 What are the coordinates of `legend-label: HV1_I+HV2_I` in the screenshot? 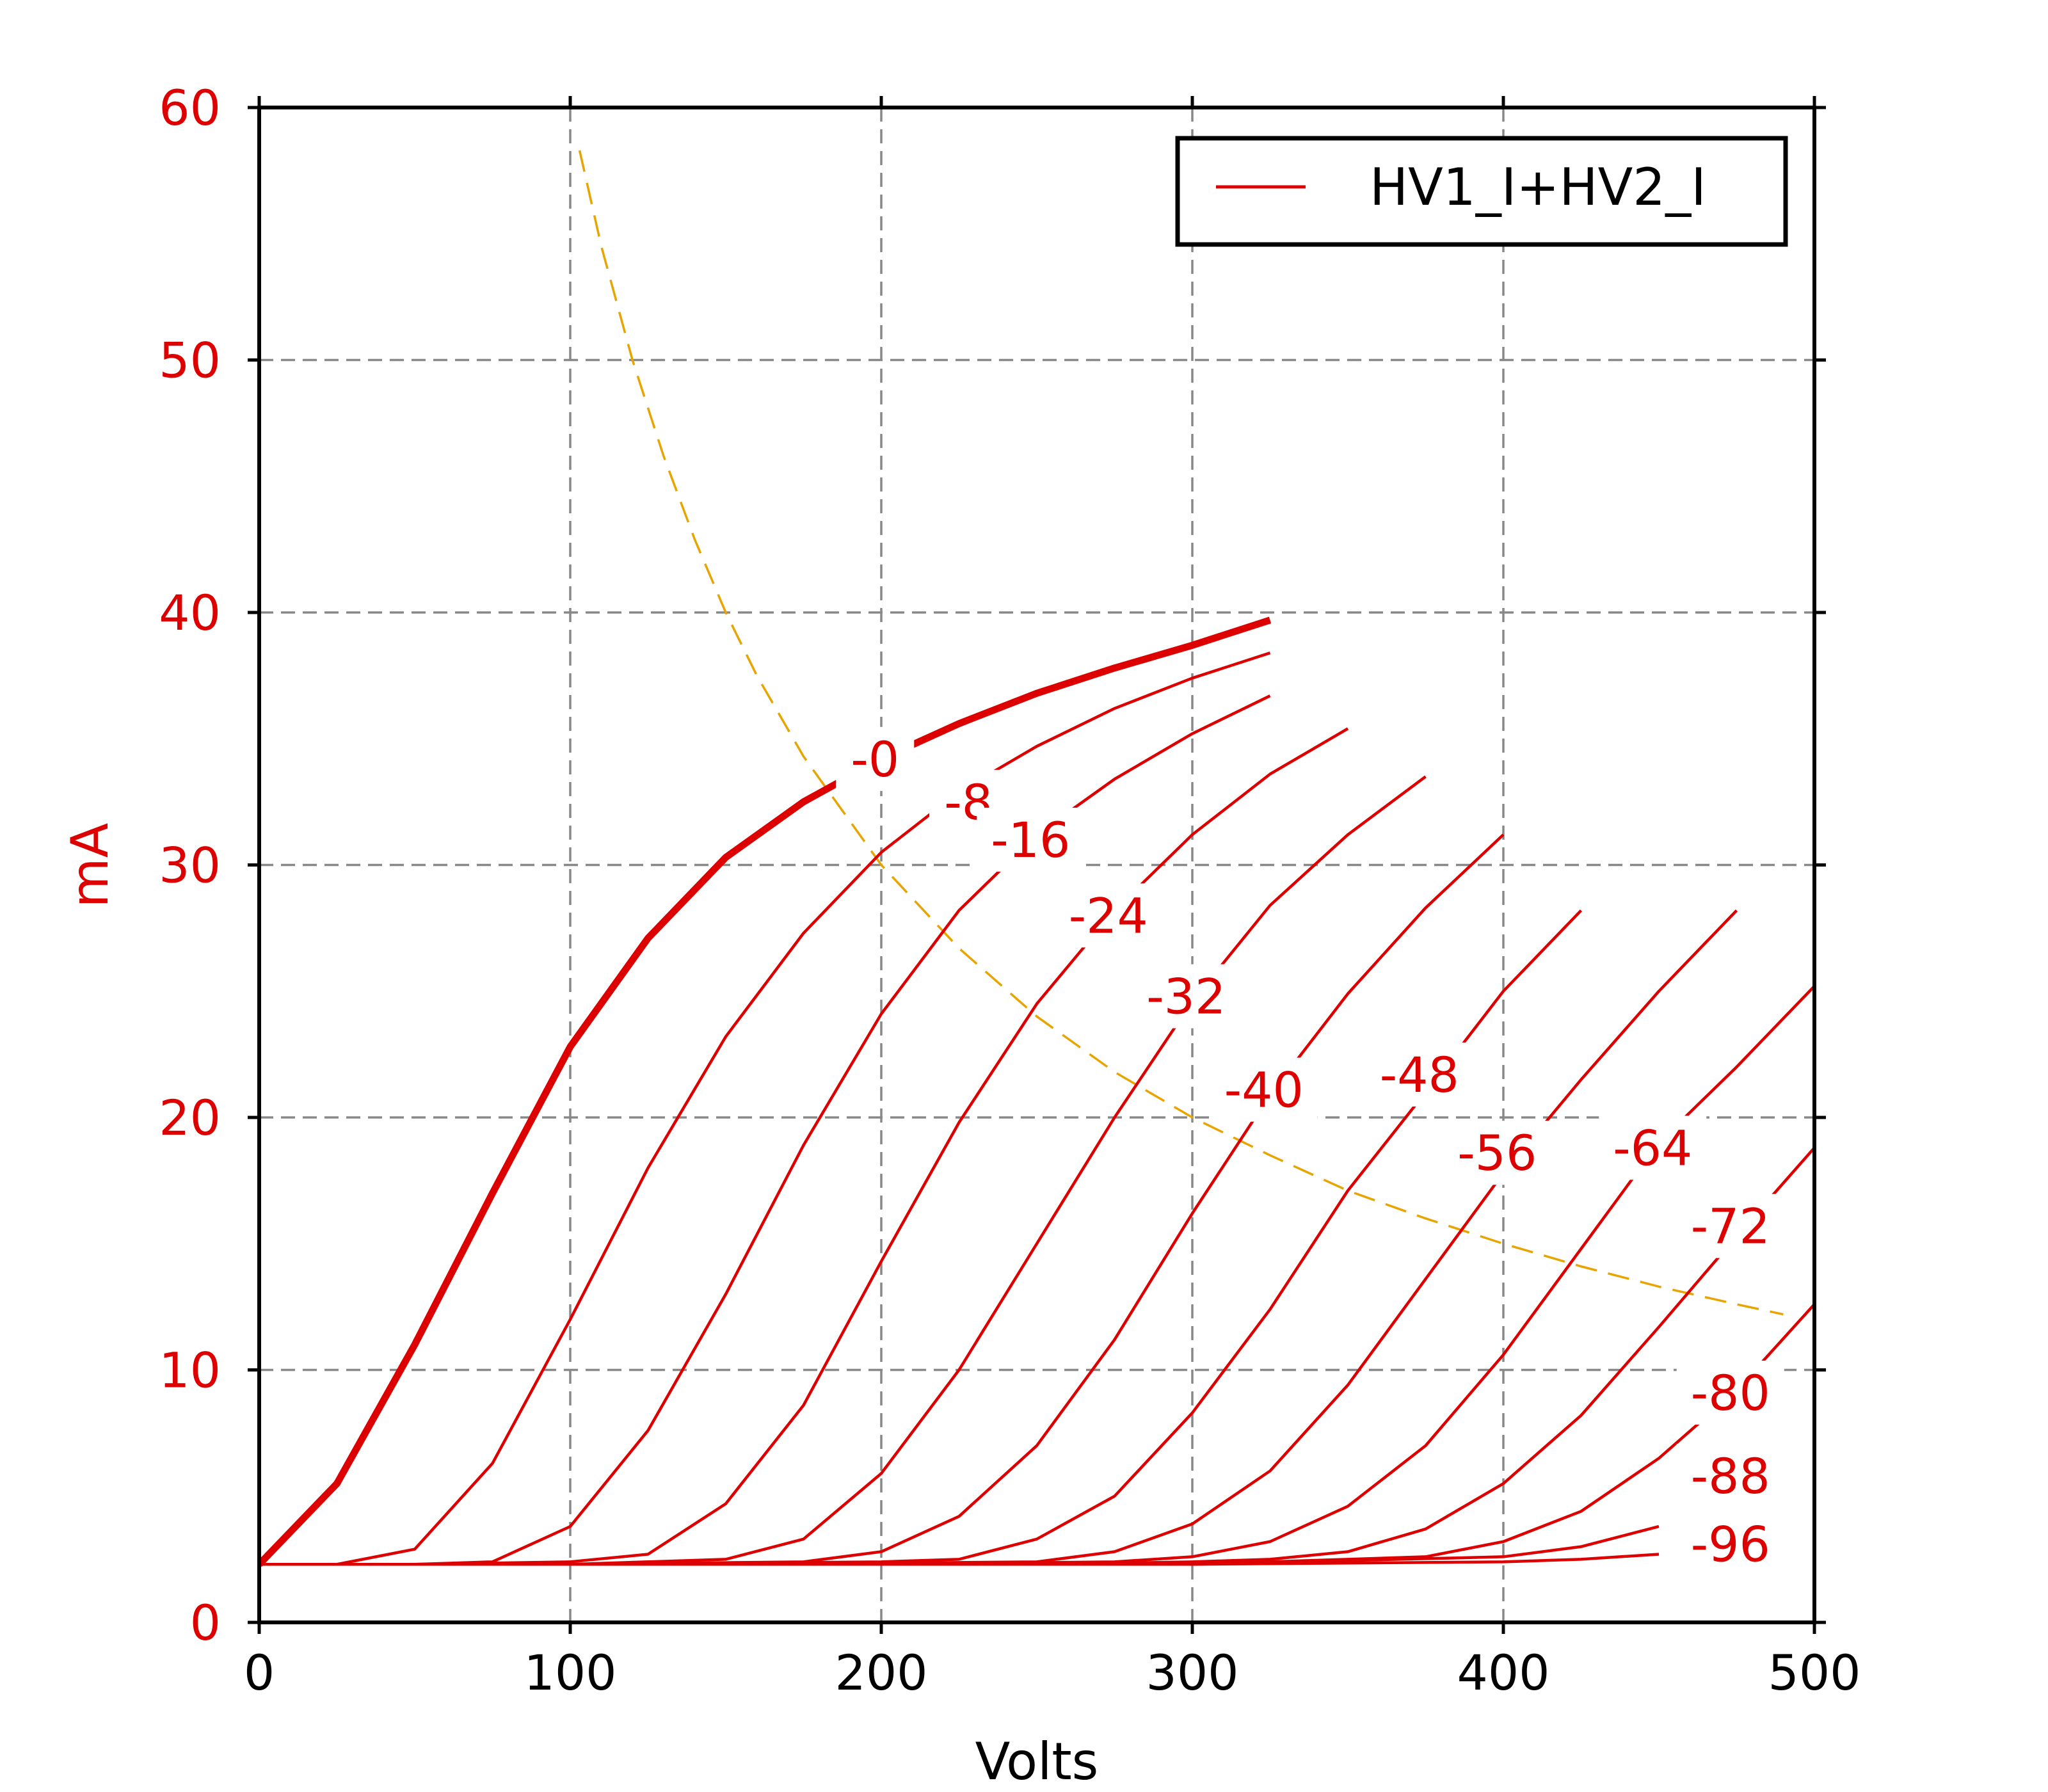 It's located at (1538, 187).